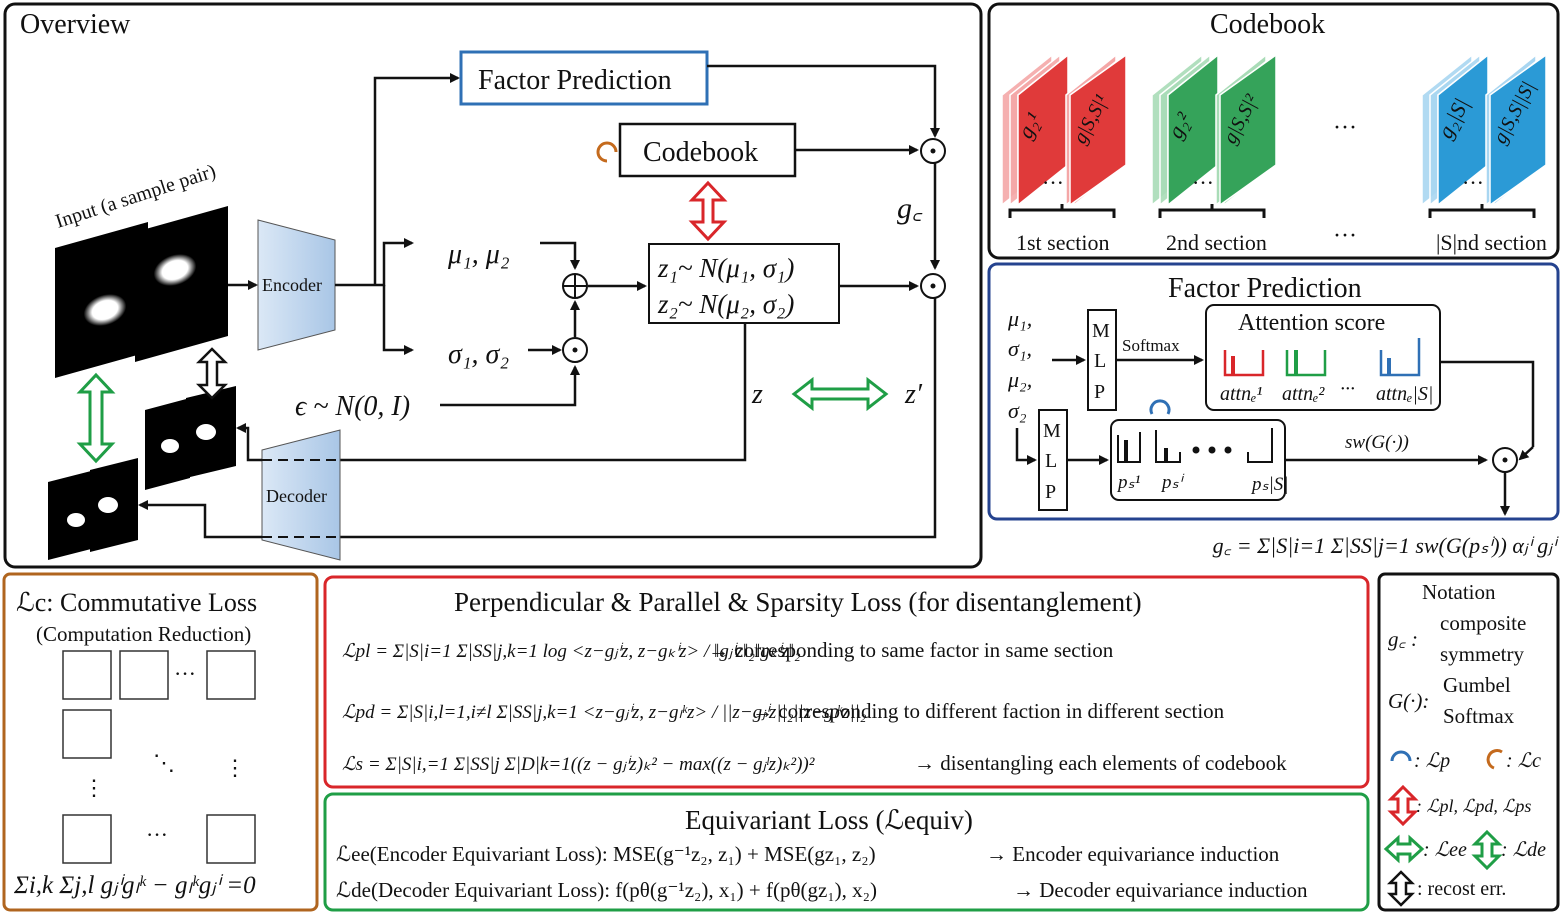 The height and width of the screenshot is (914, 1562). What do you see at coordinates (212, 373) in the screenshot?
I see `black-double-arrow-icon` at bounding box center [212, 373].